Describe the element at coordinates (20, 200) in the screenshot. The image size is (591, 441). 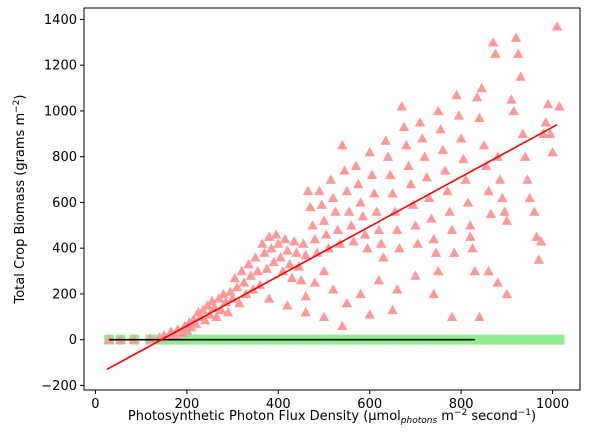
I see `y-axis-title: Total Crop Biomass (grams m−2)` at that location.